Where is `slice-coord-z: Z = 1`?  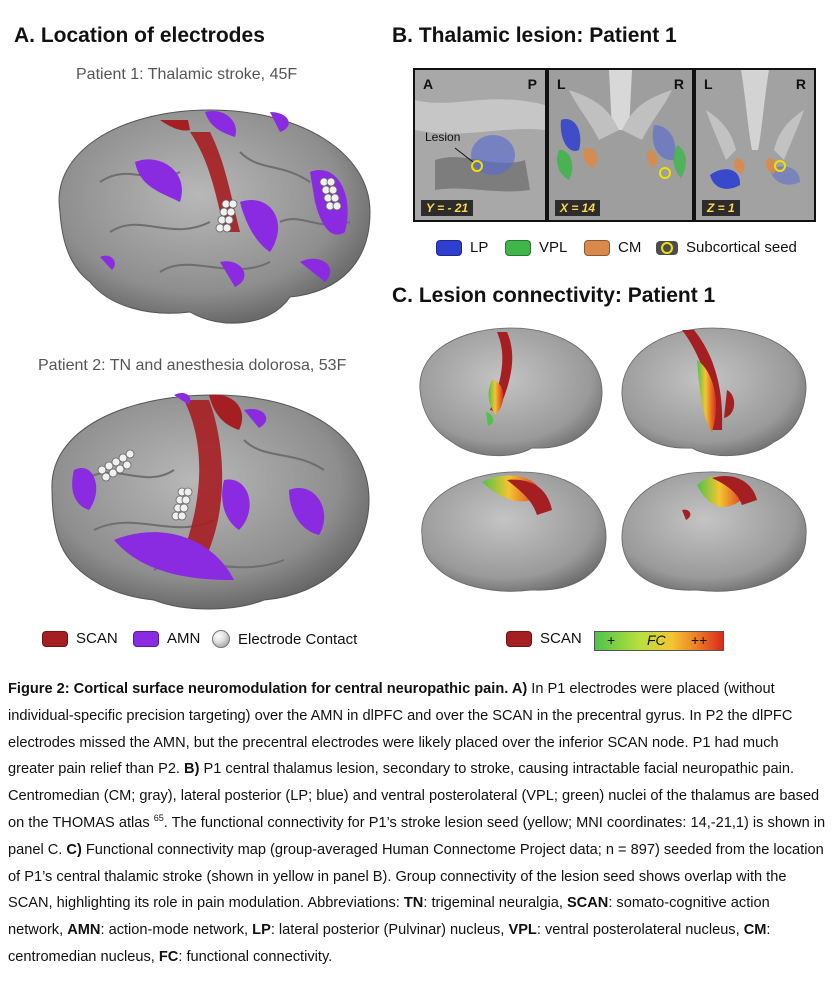
slice-coord-z: Z = 1 is located at coordinates (721, 208).